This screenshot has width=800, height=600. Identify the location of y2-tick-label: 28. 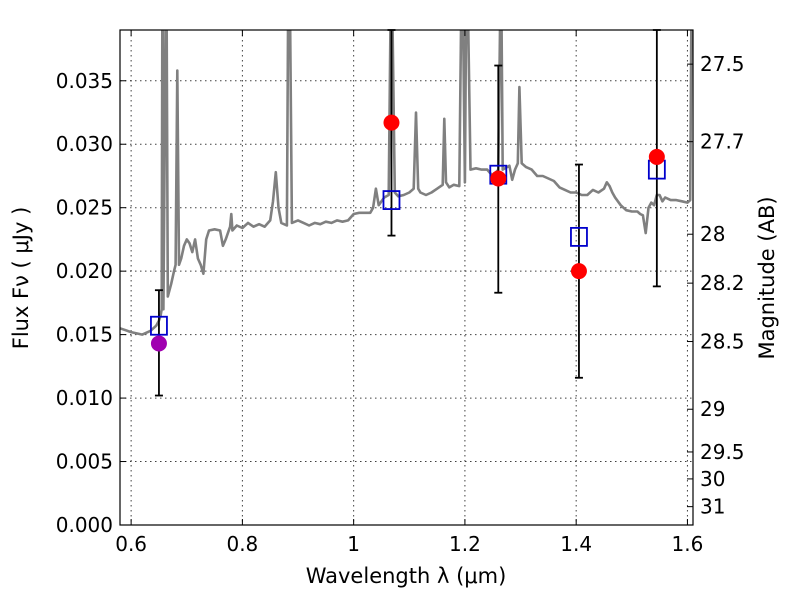
(712, 234).